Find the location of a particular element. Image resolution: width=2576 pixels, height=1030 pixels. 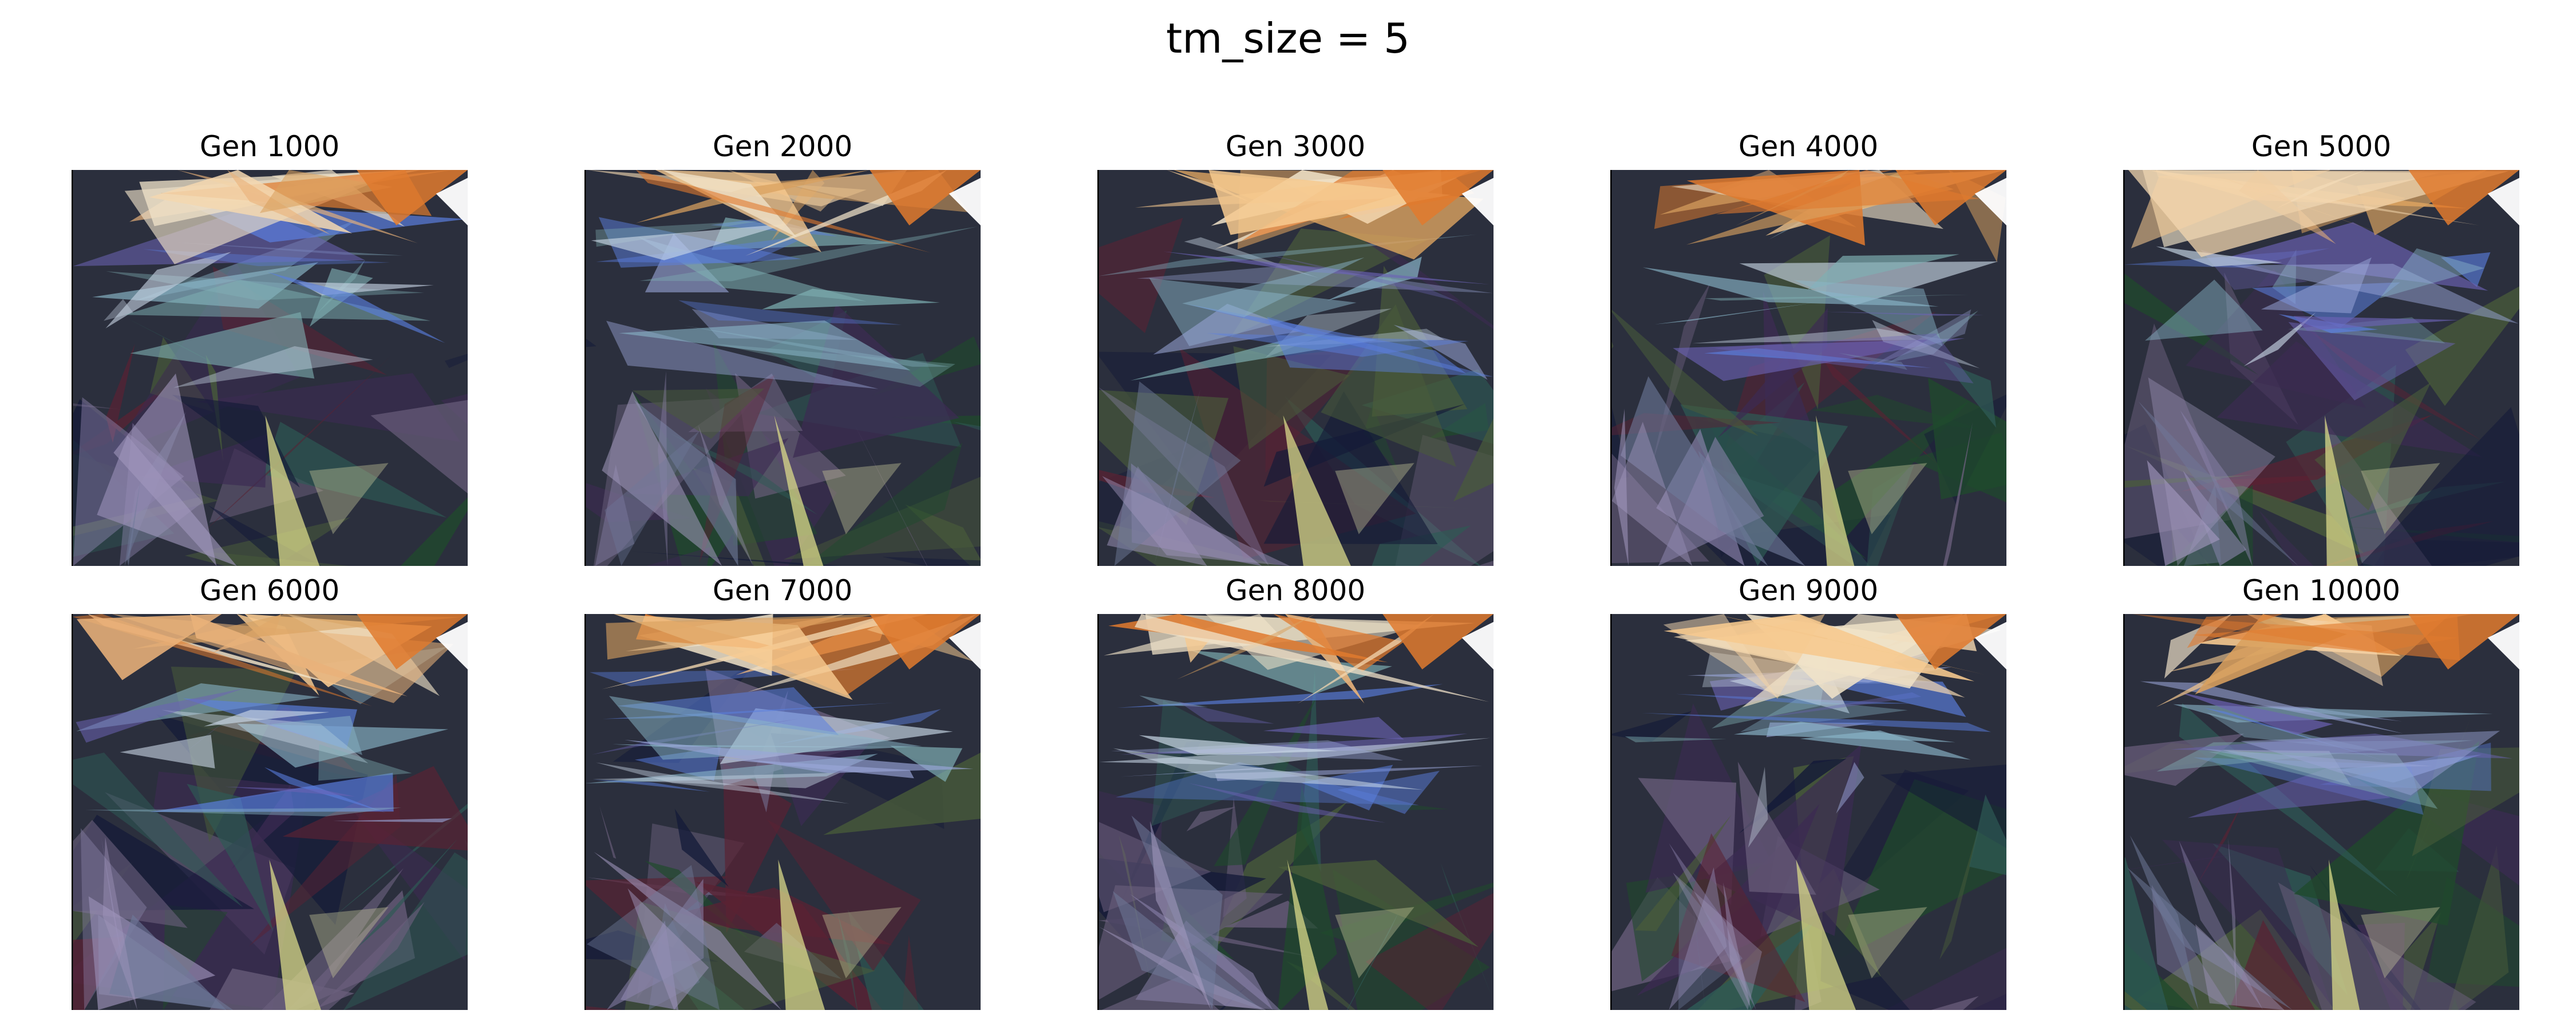

panel-gen-10000: Gen 10000 is located at coordinates (2321, 792).